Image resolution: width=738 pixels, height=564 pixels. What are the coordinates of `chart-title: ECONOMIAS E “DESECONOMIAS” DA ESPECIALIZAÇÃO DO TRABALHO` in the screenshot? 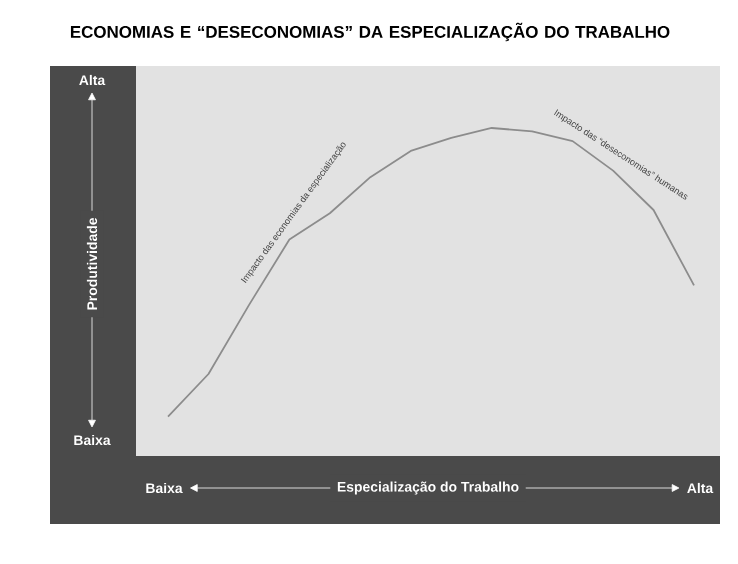 It's located at (370, 32).